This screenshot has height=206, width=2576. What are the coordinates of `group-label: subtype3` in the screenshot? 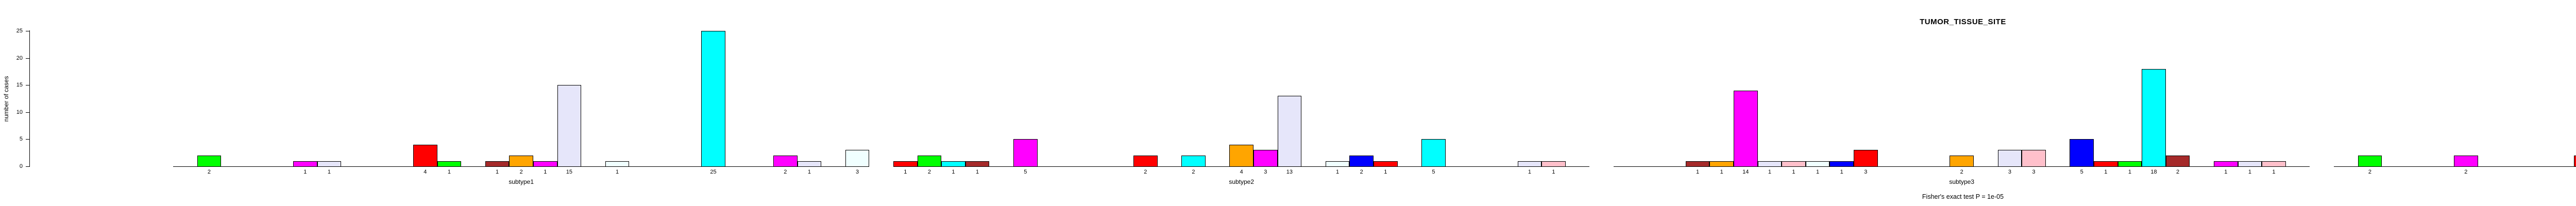 It's located at (1962, 181).